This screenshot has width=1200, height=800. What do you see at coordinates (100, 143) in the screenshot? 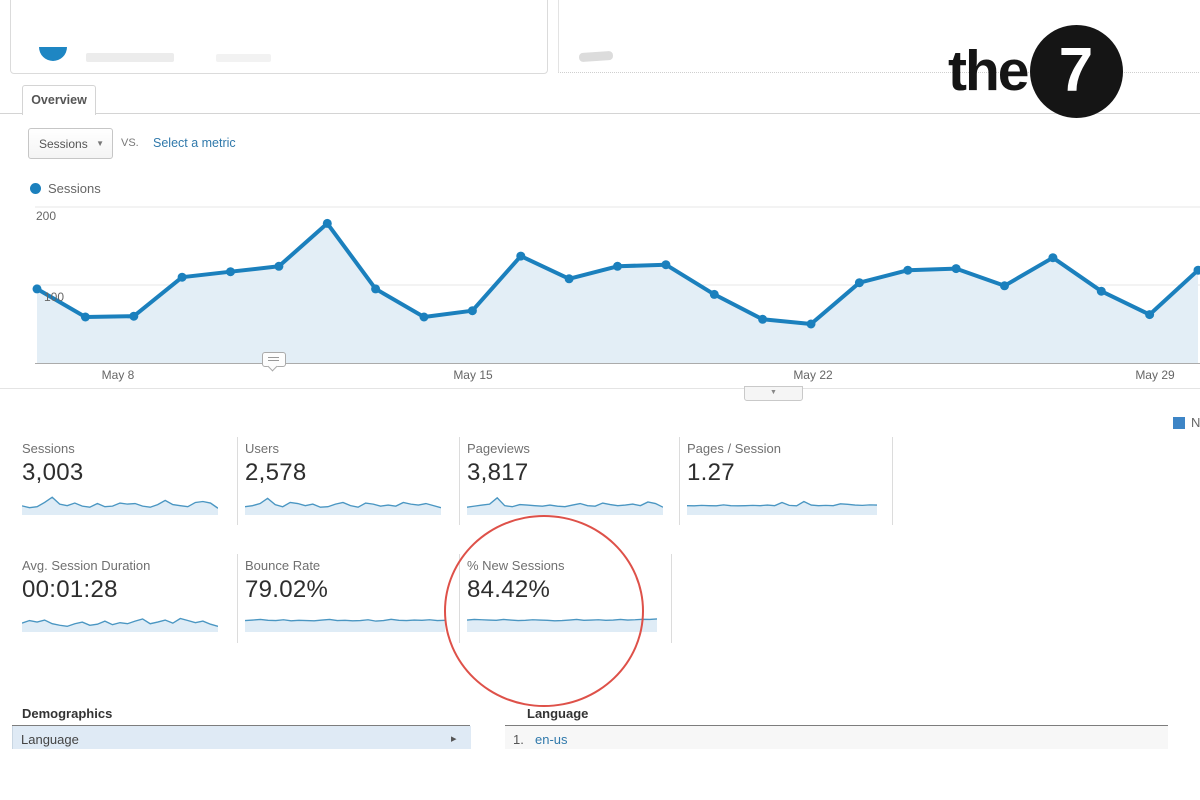
I see `chevron-down-icon: ▼` at bounding box center [100, 143].